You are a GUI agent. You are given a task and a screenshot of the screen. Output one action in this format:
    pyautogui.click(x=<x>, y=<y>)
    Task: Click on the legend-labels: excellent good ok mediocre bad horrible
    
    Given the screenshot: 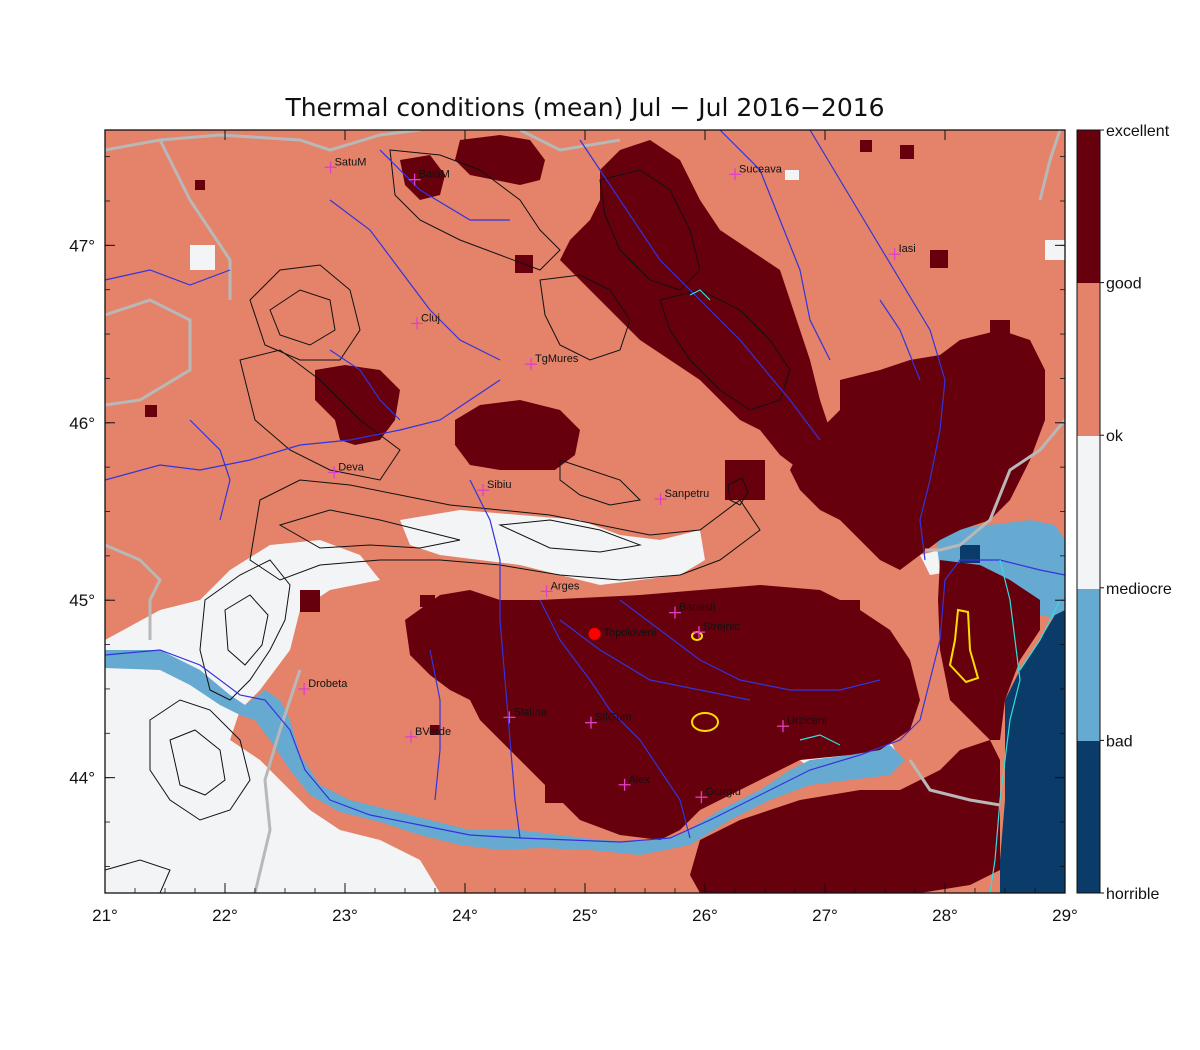 What is the action you would take?
    pyautogui.click(x=1136, y=513)
    